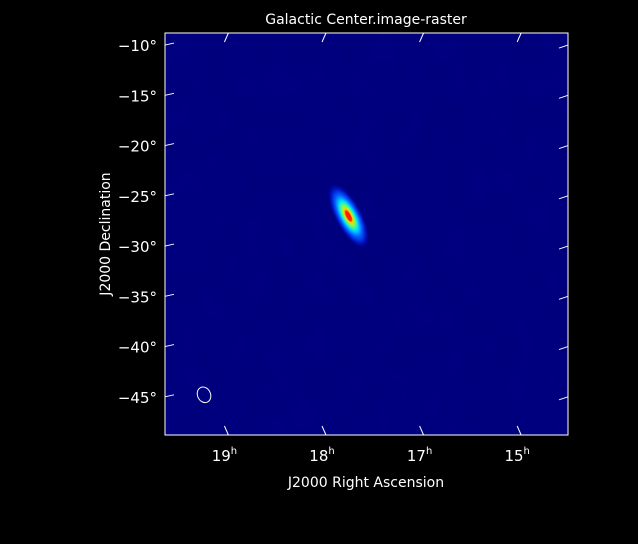 Image resolution: width=638 pixels, height=544 pixels. What do you see at coordinates (137, 96) in the screenshot?
I see `y-tick-label: −15°` at bounding box center [137, 96].